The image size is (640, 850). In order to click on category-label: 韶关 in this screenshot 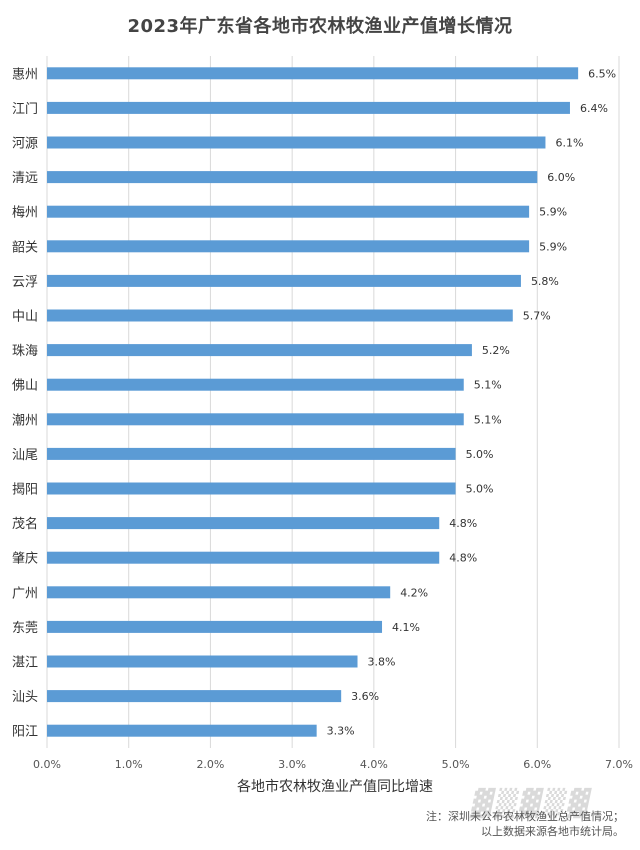, I will do `click(25, 247)`.